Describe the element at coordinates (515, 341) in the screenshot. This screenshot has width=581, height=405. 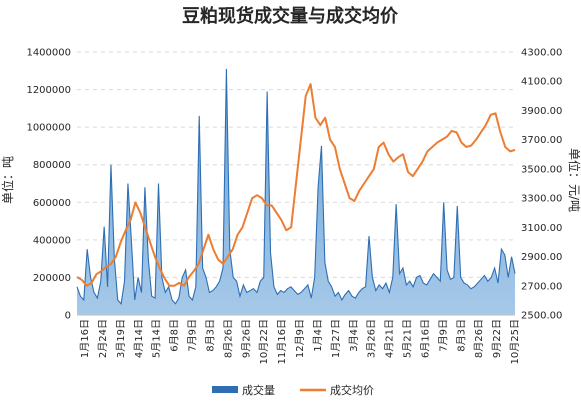
I see `x-tick-label: 10月25日` at that location.